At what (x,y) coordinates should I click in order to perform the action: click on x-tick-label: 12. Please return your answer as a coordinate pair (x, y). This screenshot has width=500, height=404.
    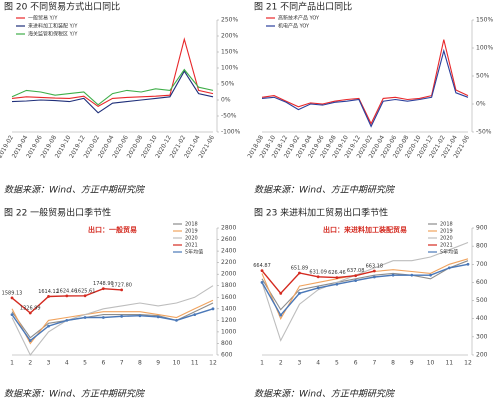
    Looking at the image, I should click on (213, 363).